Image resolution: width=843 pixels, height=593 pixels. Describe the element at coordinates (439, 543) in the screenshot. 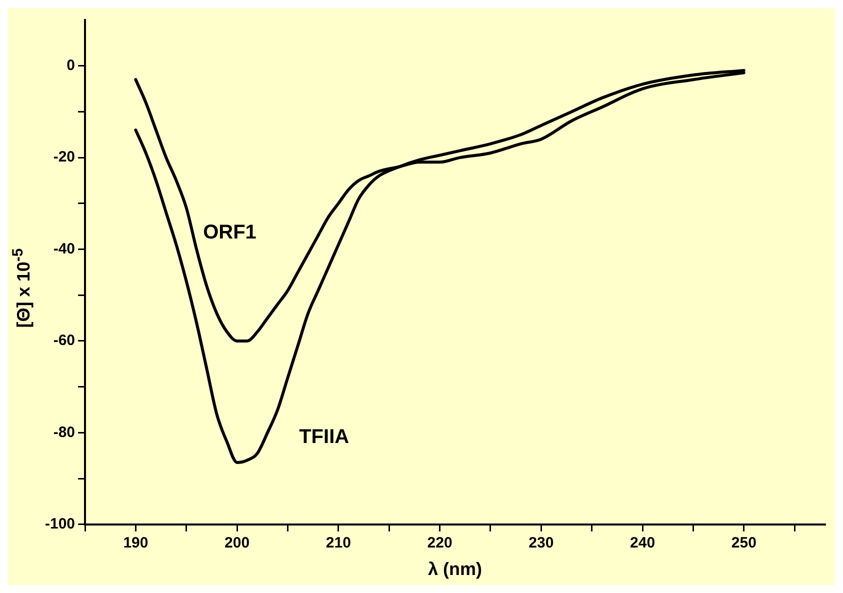

I see `x-tick-label: 220` at that location.